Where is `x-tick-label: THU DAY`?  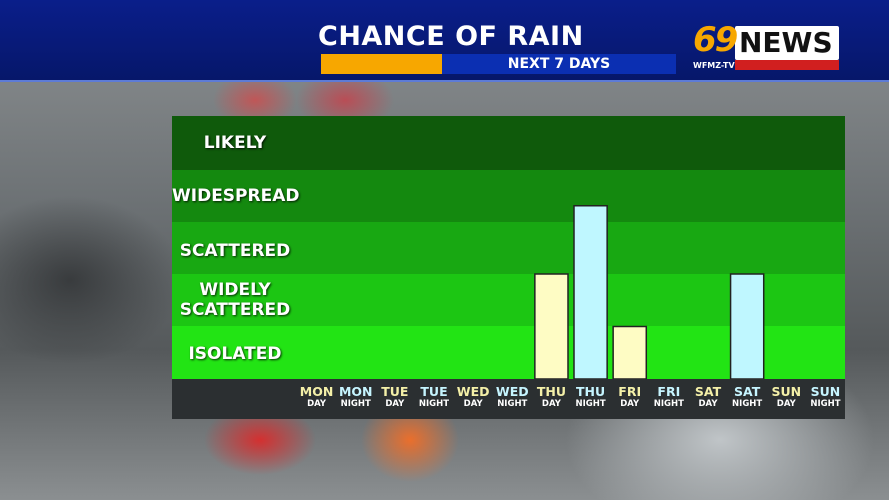
x-tick-label: THU DAY is located at coordinates (551, 397).